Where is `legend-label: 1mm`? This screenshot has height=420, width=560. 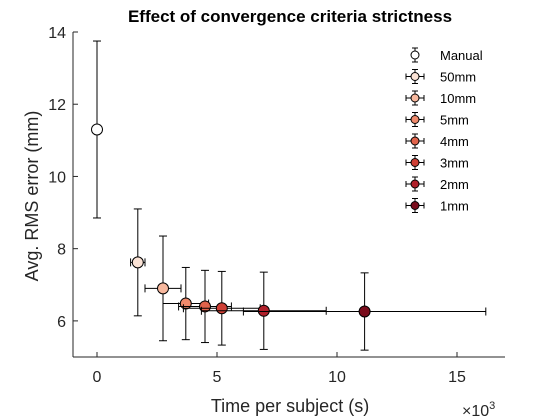 legend-label: 1mm is located at coordinates (454, 206).